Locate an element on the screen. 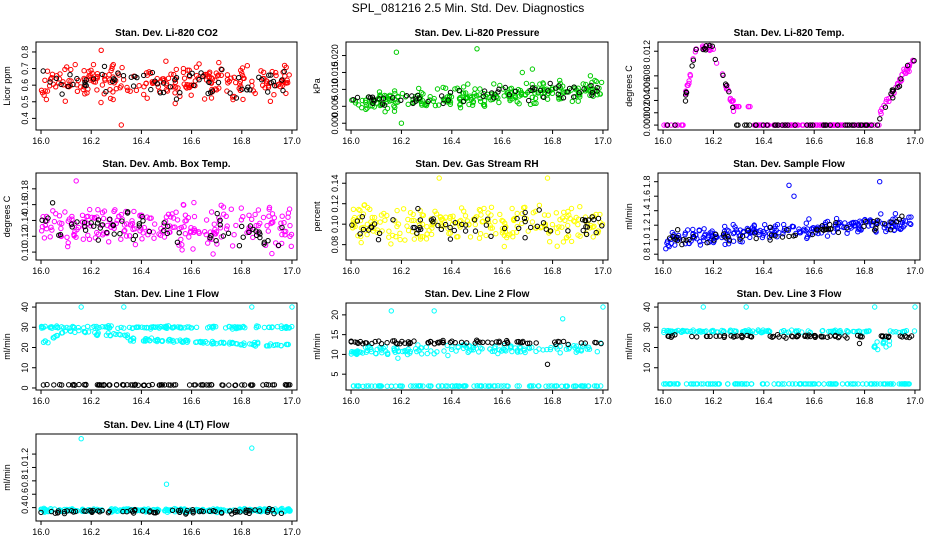  y-tick-label: 0.8 is located at coordinates (25, 481).